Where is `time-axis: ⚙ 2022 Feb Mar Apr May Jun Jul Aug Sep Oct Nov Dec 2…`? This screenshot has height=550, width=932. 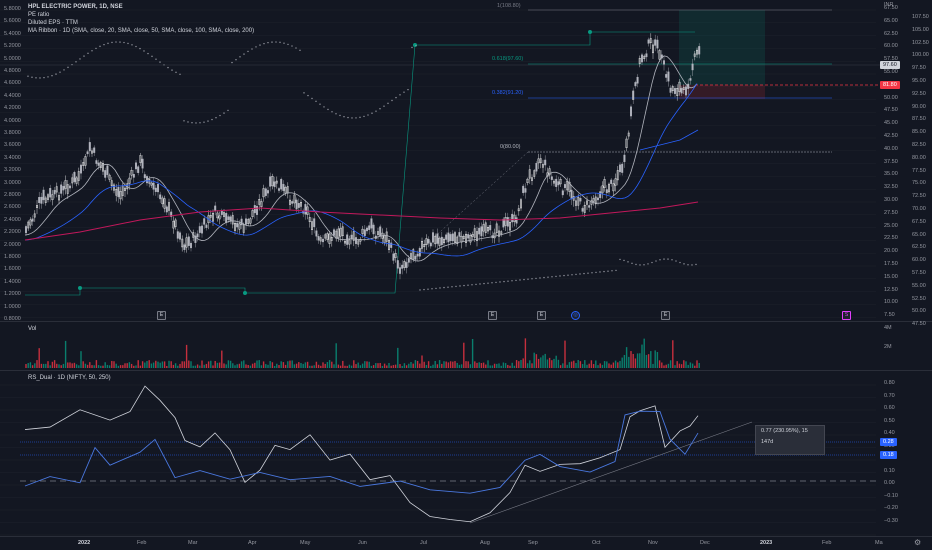
time-axis: ⚙ 2022 Feb Mar Apr May Jun Jul Aug Sep Oct Nov Dec 2… is located at coordinates (466, 543).